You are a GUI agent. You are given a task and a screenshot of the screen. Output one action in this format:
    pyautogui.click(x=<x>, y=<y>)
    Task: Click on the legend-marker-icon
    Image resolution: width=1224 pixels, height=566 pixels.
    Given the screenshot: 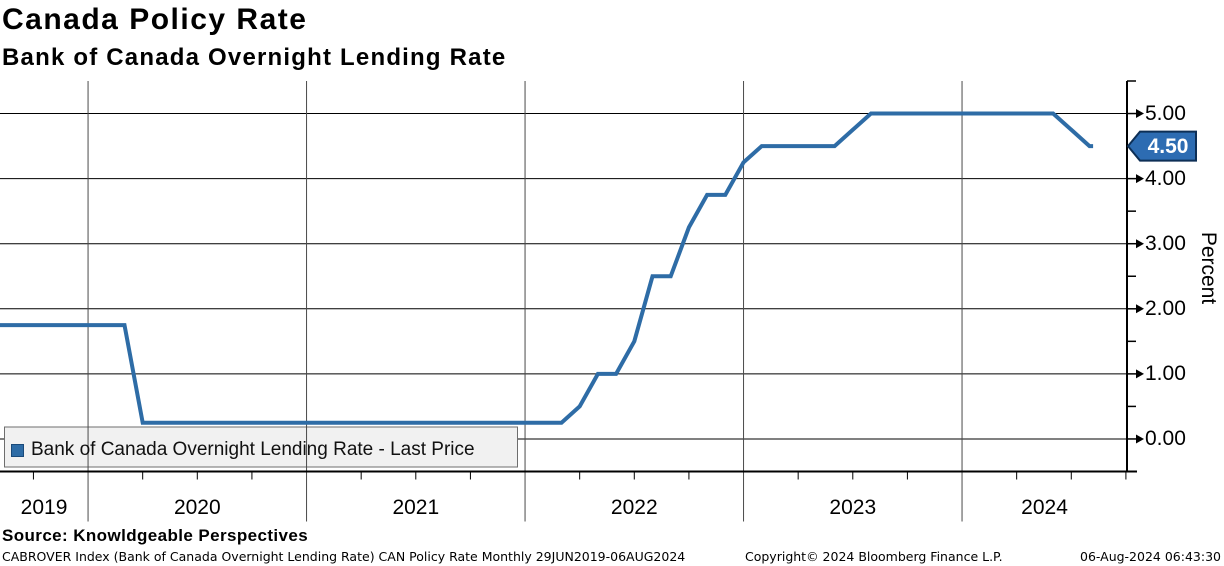 What is the action you would take?
    pyautogui.click(x=17, y=450)
    